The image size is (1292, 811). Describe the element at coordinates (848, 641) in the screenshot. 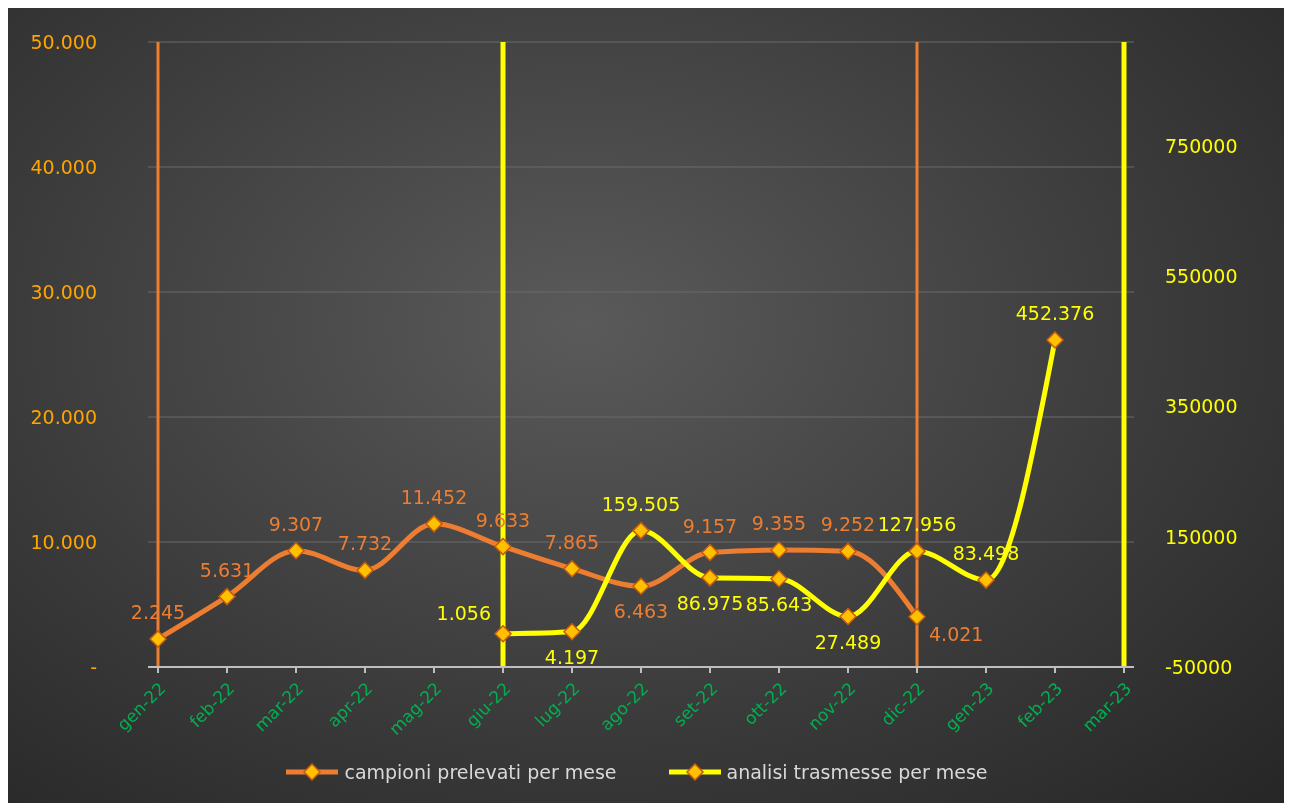

I see `data-label: 27.489` at that location.